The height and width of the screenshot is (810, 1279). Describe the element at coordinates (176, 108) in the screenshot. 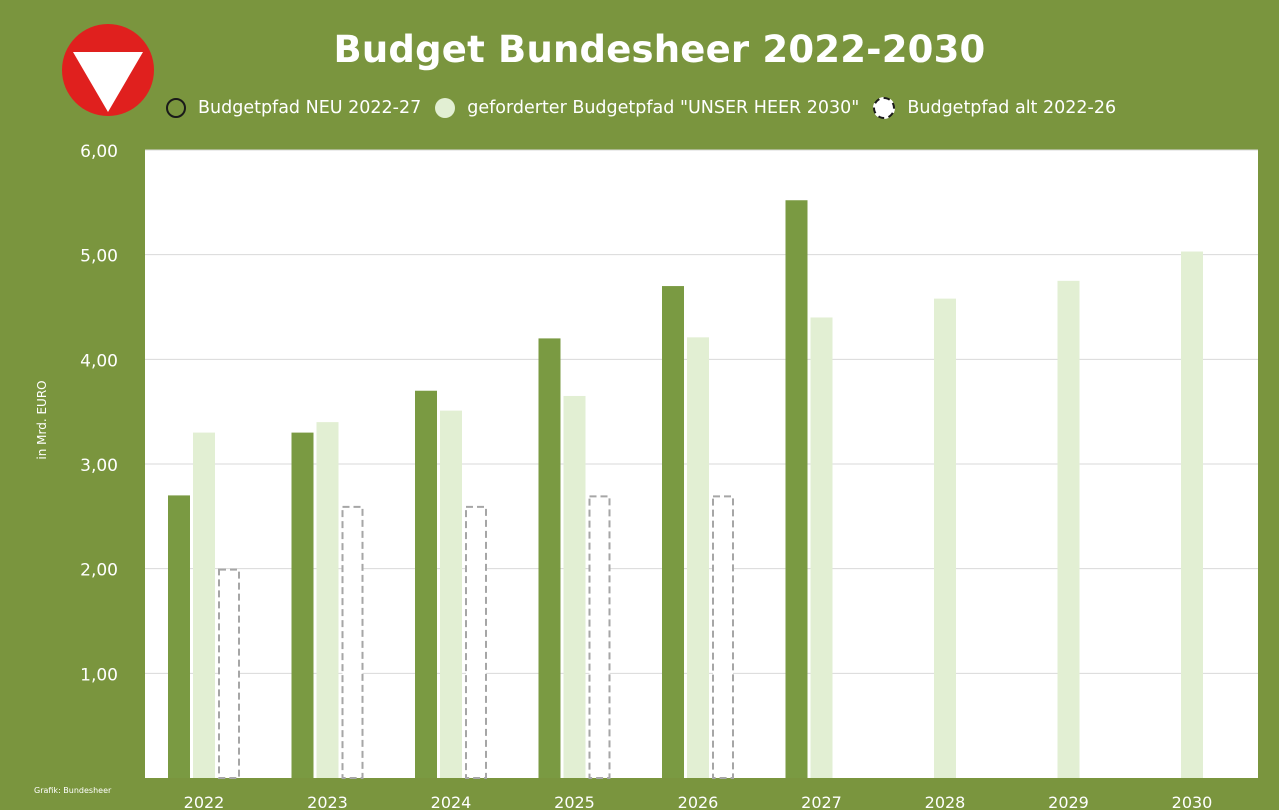

I see `legend-marker-neu` at that location.